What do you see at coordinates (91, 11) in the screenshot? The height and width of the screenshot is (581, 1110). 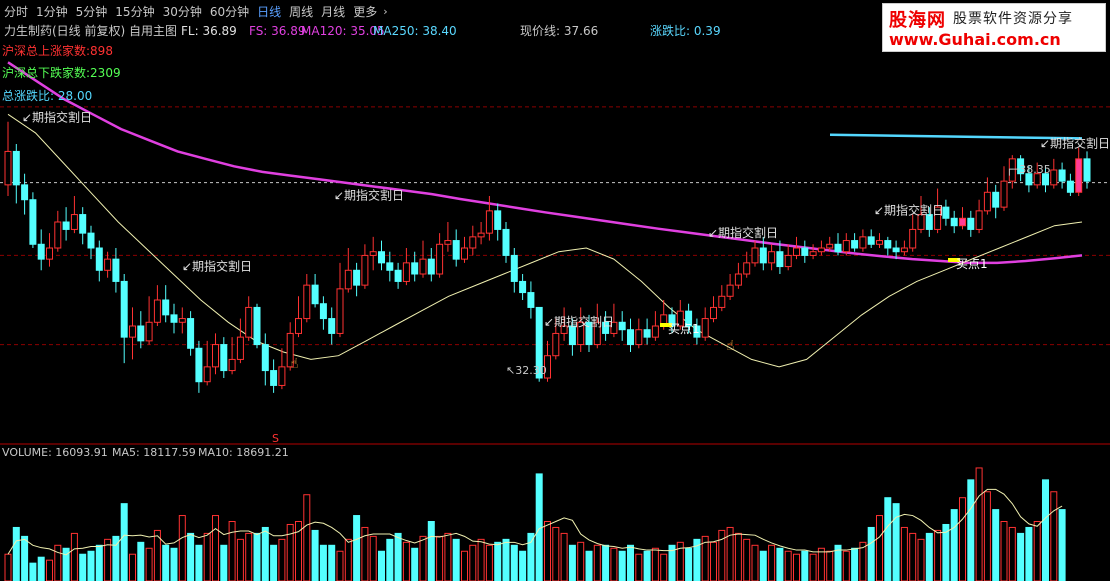 I see `tab-2: 5分钟` at bounding box center [91, 11].